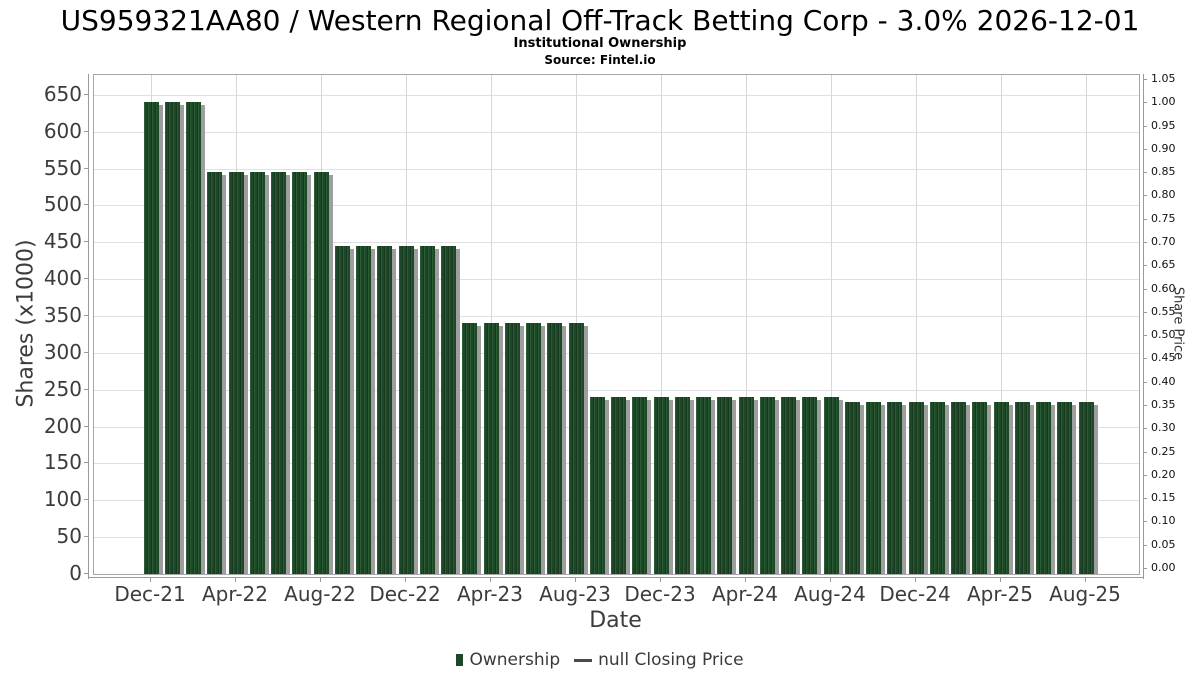  I want to click on x-axis-tick-label: Aug-23, so click(575, 594).